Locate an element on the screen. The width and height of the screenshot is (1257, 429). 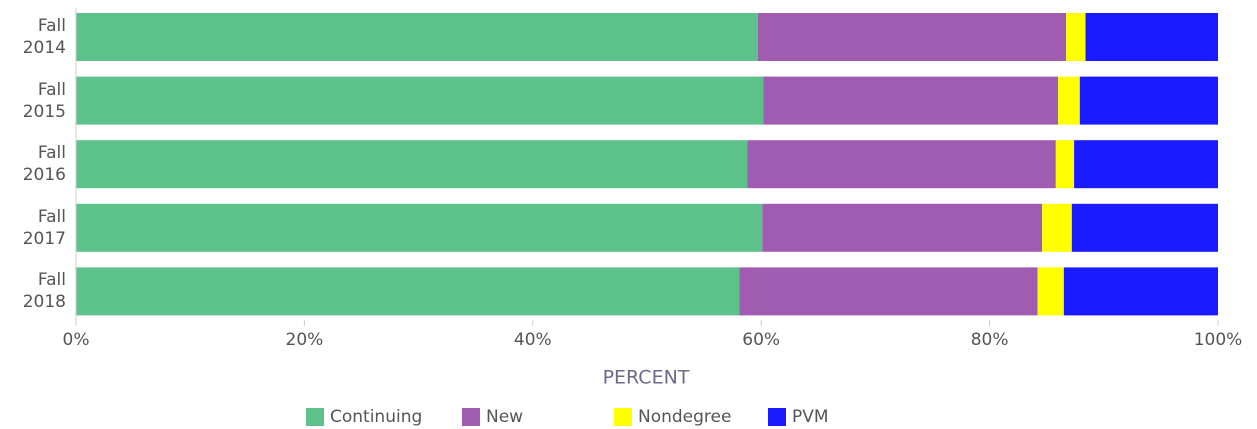
y-tick-label: Fall 2016 is located at coordinates (44, 164).